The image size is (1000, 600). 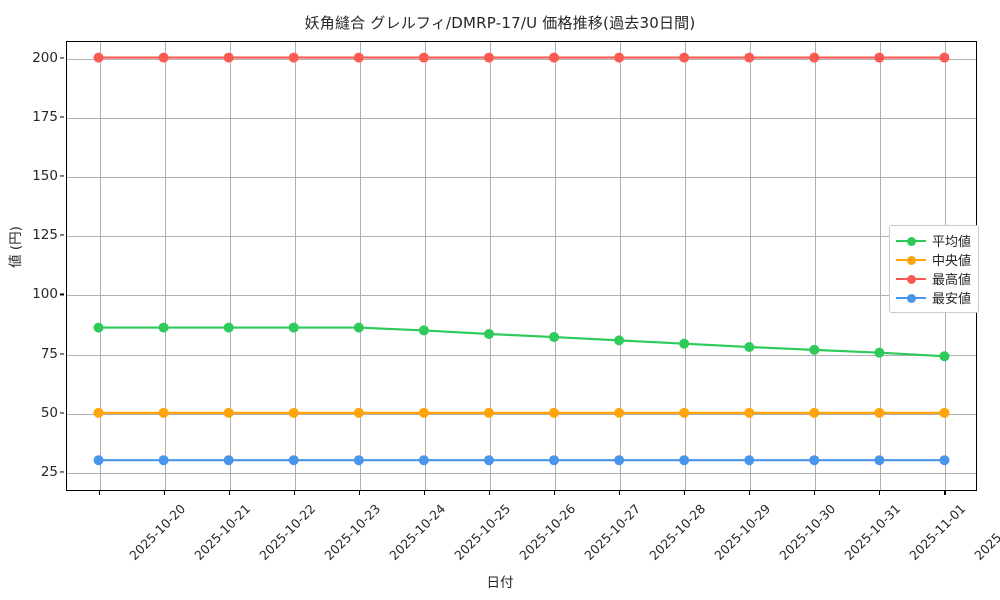 What do you see at coordinates (156, 532) in the screenshot?
I see `x-axis-tick-label: 2025-10-20` at bounding box center [156, 532].